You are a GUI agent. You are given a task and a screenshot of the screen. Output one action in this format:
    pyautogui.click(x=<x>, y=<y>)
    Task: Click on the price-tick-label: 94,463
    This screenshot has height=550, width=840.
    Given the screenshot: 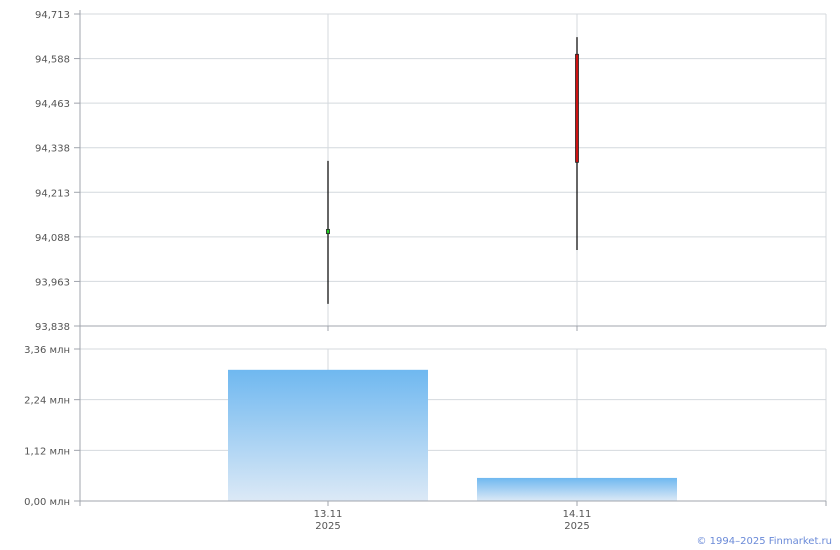 What is the action you would take?
    pyautogui.click(x=52, y=104)
    